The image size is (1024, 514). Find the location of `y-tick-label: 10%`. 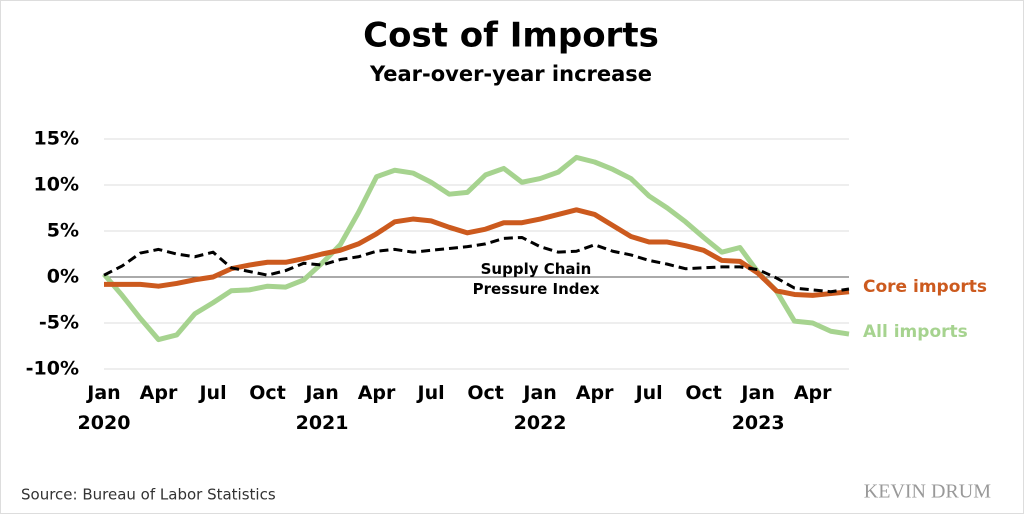

y-tick-label: 10% is located at coordinates (56, 185).